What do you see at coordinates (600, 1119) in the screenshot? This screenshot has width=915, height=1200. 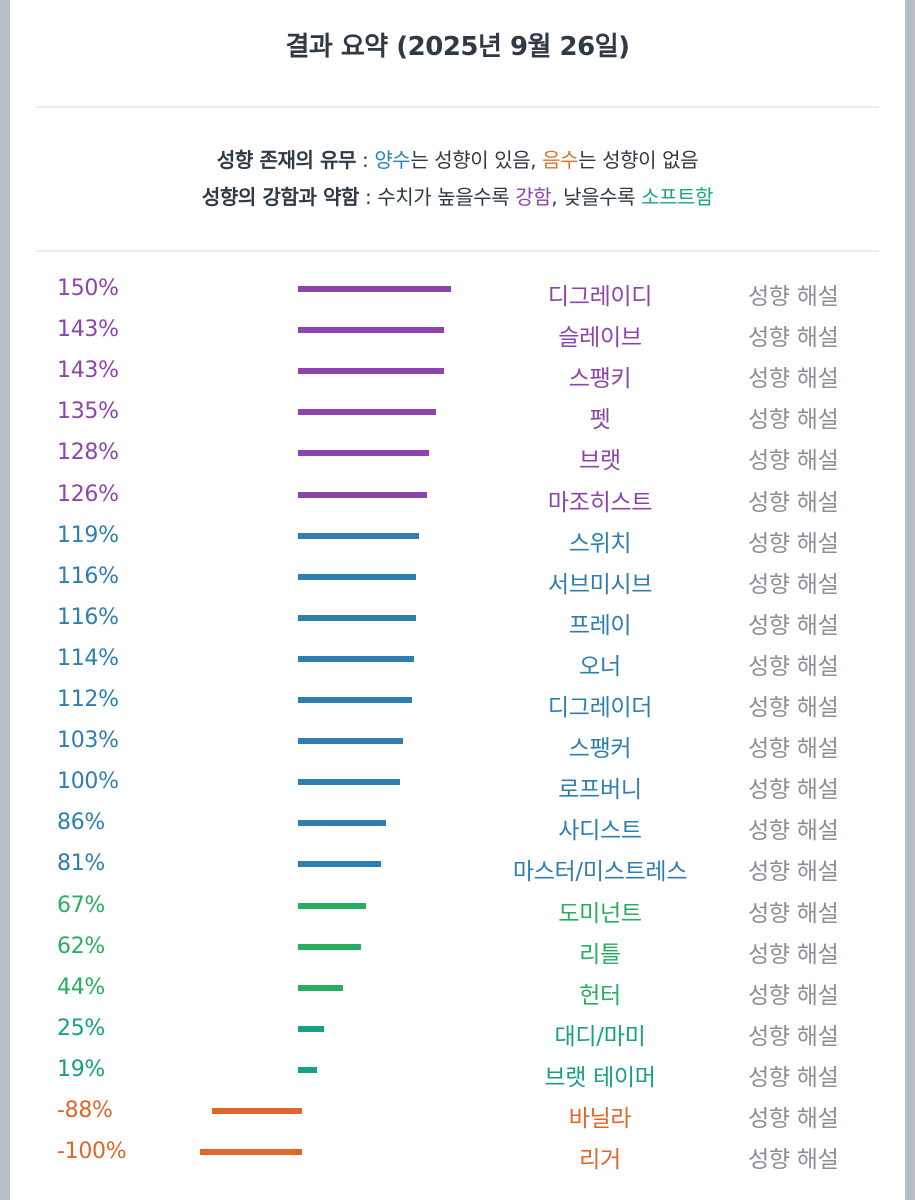 I see `tendency-name: 바닐라` at bounding box center [600, 1119].